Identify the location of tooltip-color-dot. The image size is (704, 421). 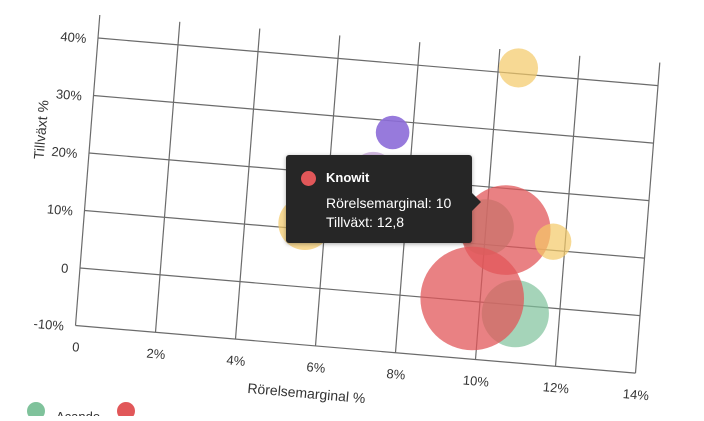
(308, 178).